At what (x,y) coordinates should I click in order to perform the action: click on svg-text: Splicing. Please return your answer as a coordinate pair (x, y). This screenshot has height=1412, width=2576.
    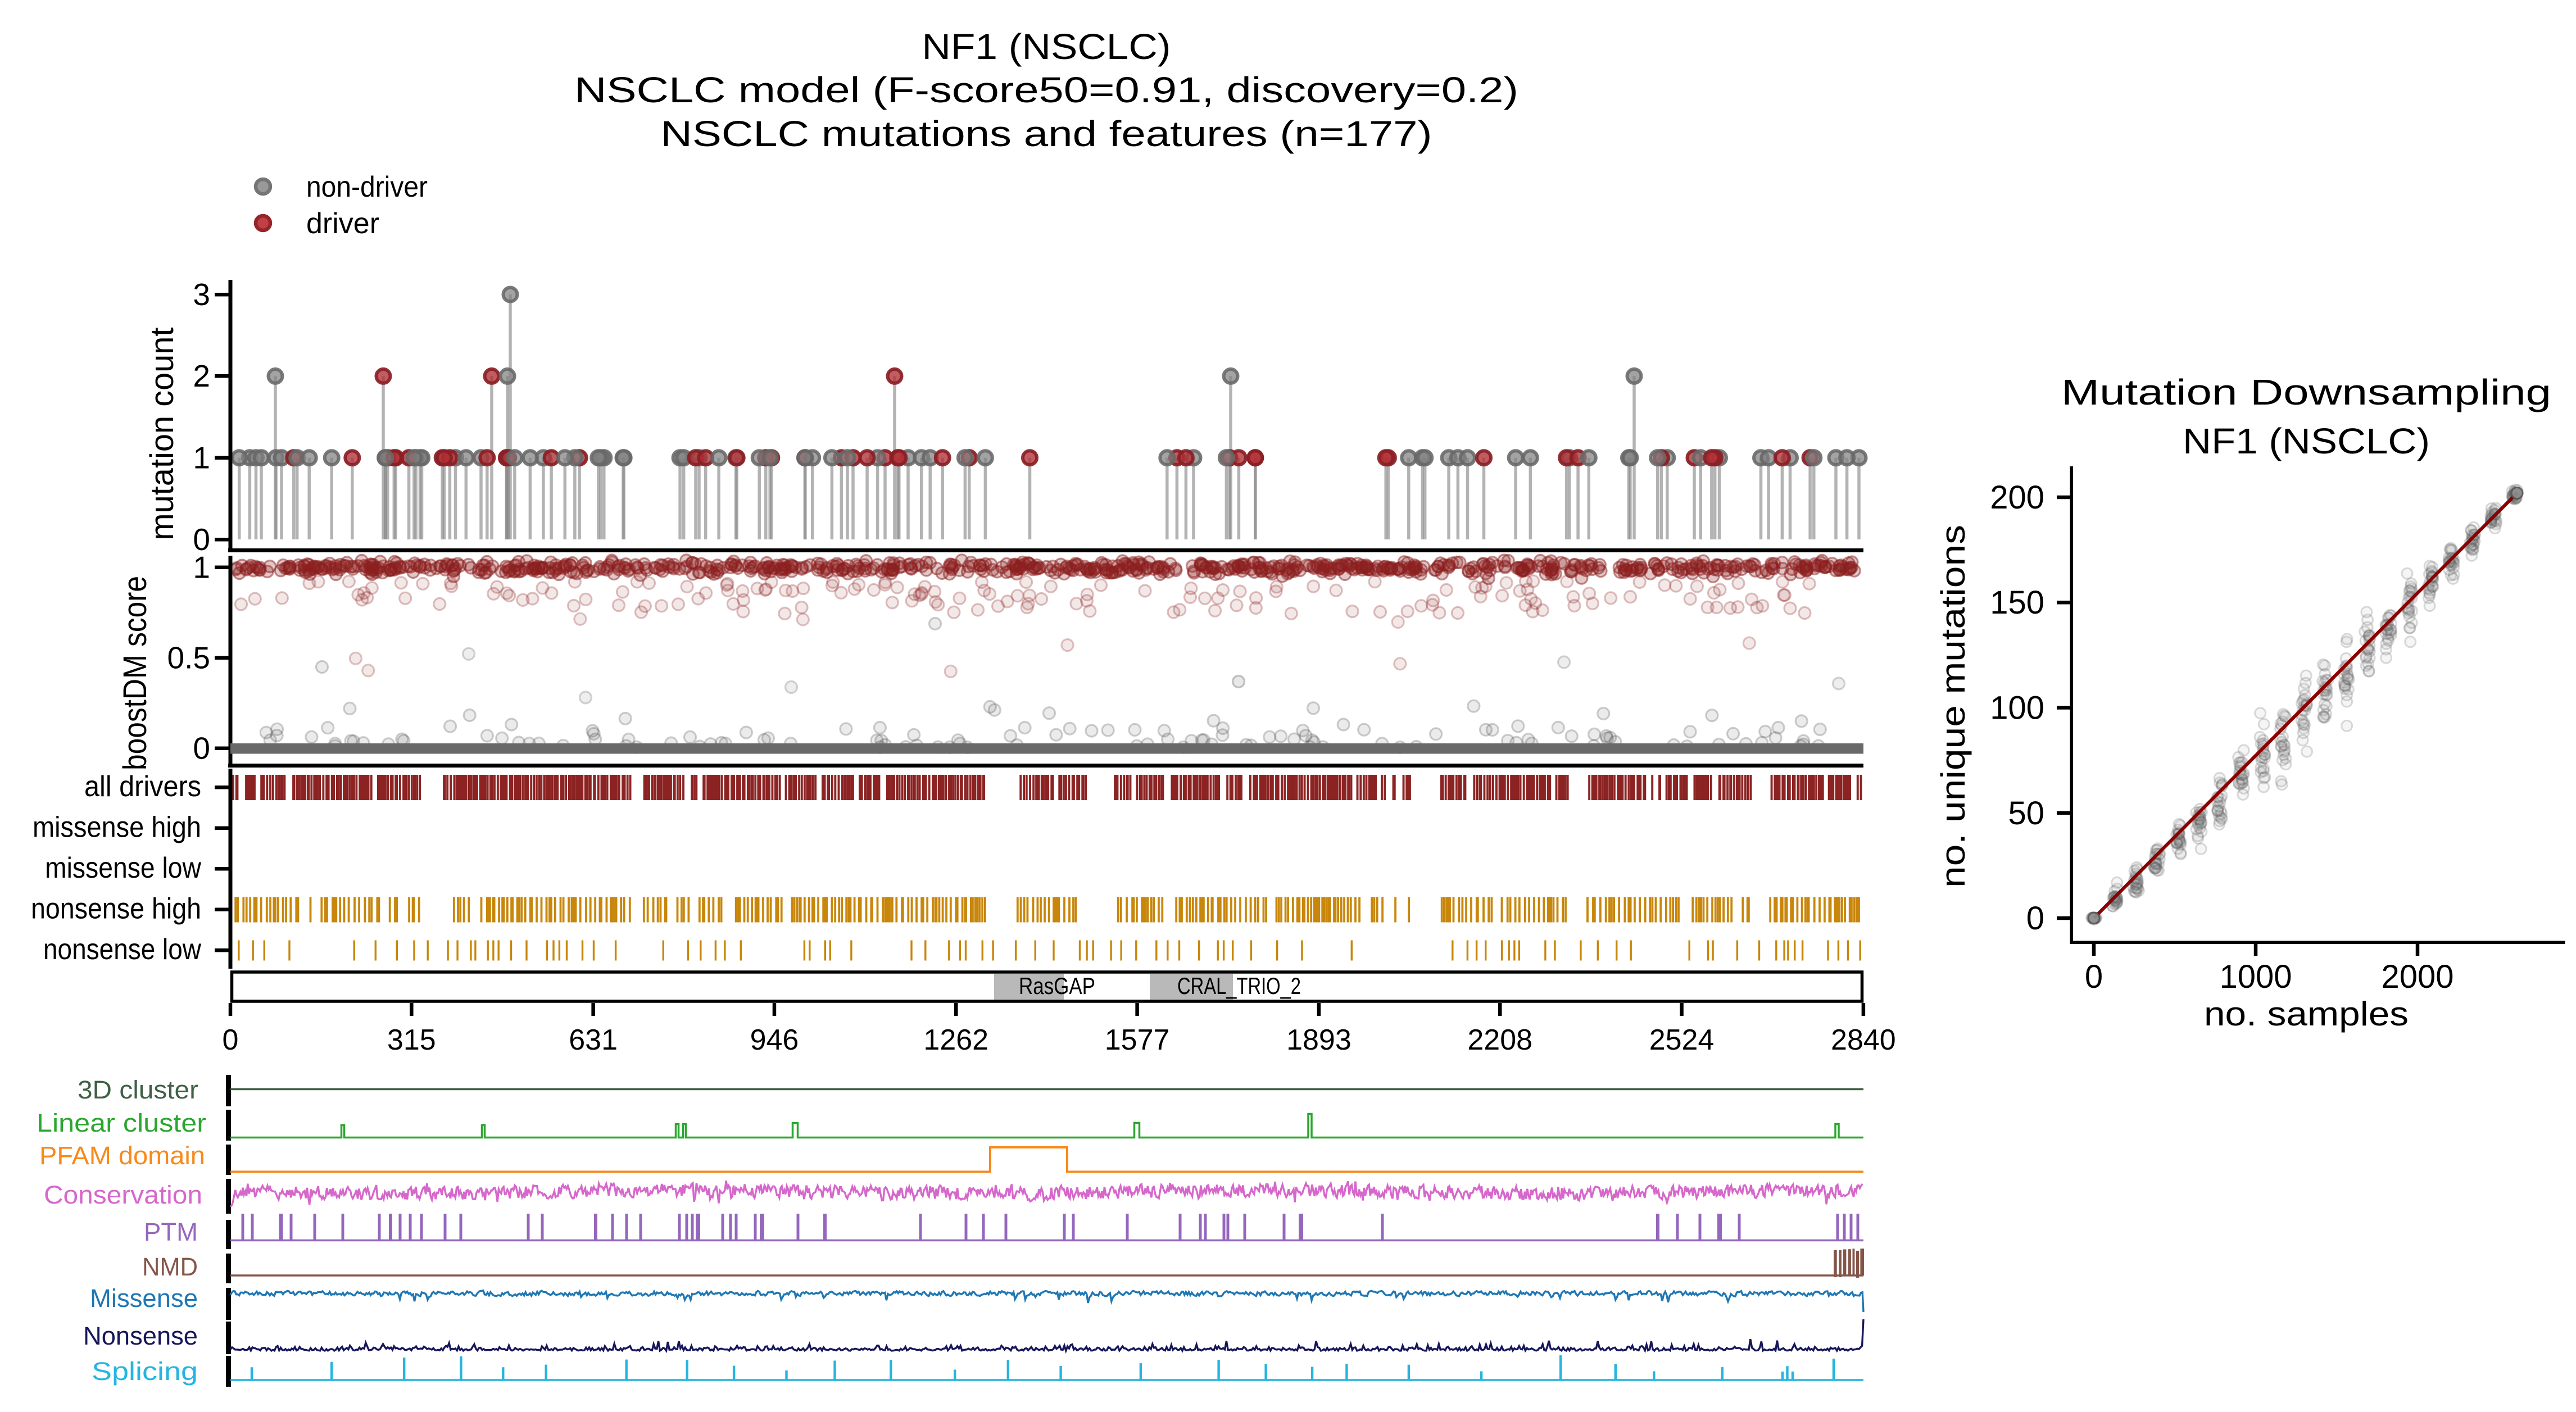
    Looking at the image, I should click on (145, 1371).